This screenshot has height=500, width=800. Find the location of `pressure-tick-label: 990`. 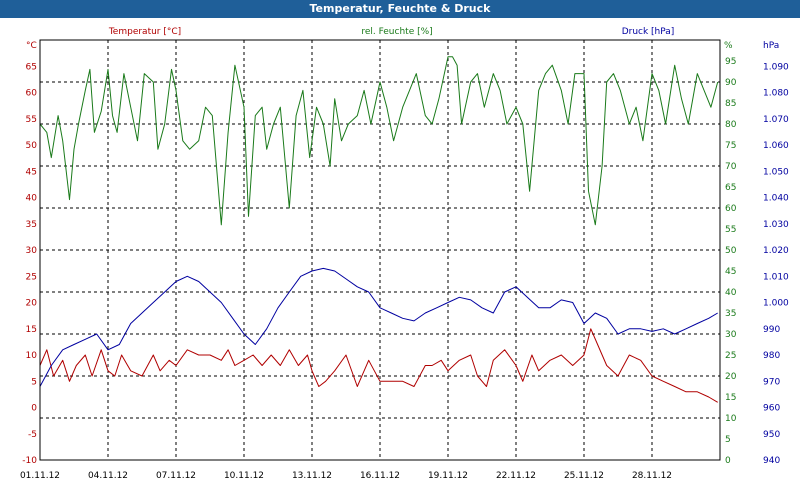

pressure-tick-label: 990 is located at coordinates (771, 330).